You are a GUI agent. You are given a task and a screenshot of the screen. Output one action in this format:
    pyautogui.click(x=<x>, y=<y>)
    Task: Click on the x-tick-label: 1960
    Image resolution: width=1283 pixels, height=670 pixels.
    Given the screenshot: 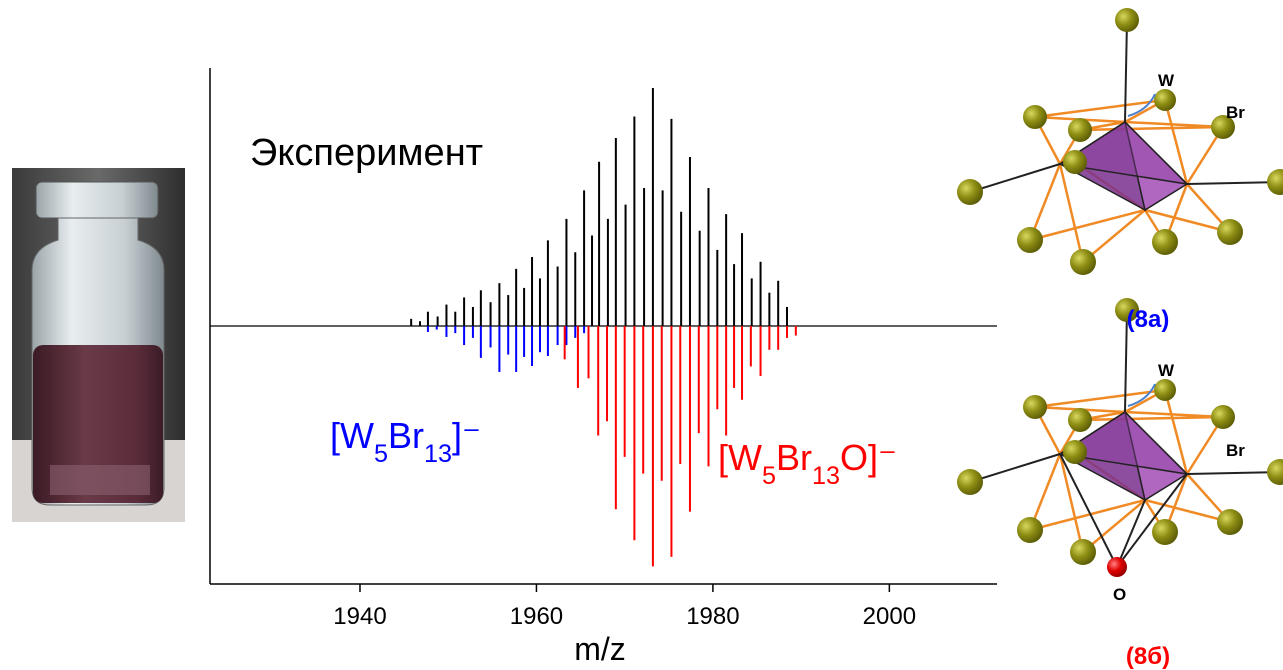 What is the action you would take?
    pyautogui.click(x=536, y=616)
    